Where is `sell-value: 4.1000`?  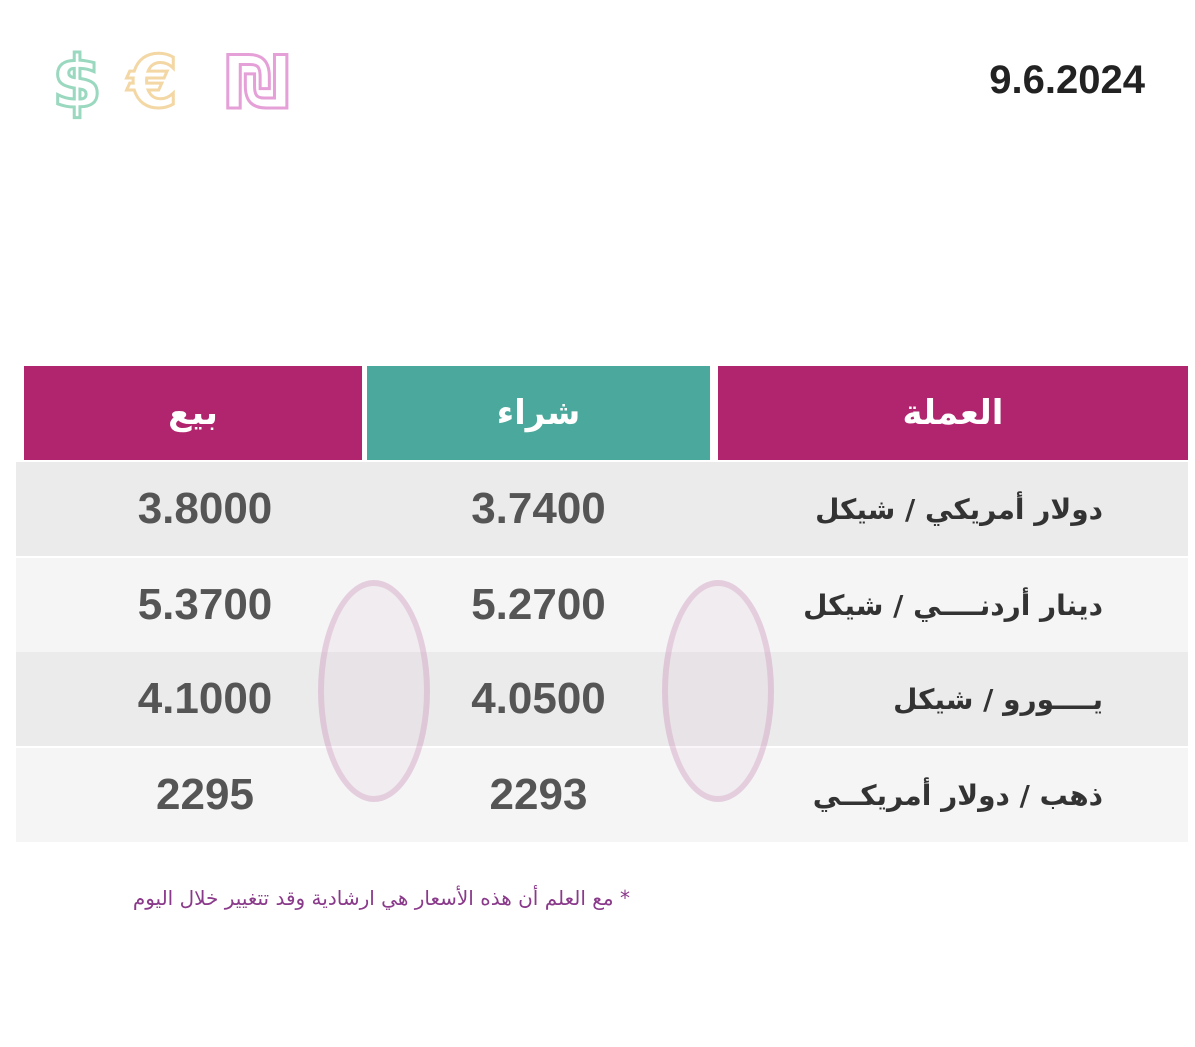
sell-value: 4.1000 is located at coordinates (205, 698).